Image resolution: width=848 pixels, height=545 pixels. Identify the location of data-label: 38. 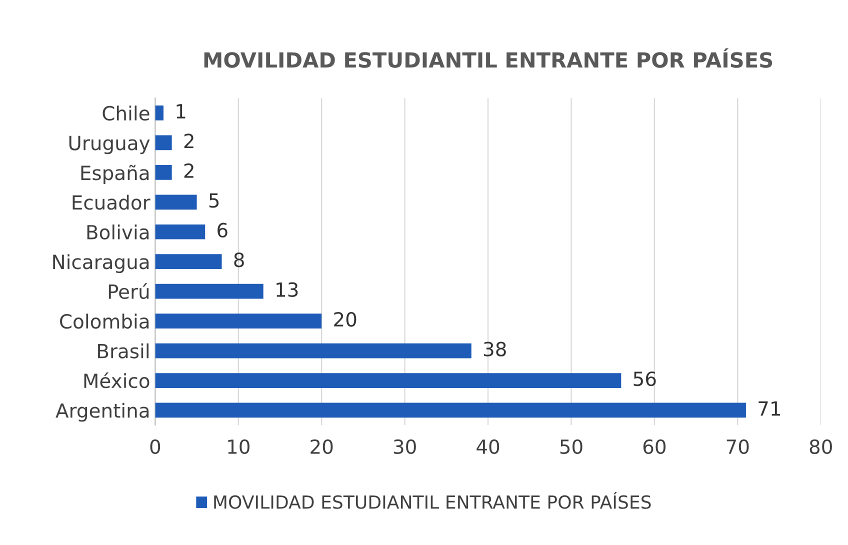
(495, 349).